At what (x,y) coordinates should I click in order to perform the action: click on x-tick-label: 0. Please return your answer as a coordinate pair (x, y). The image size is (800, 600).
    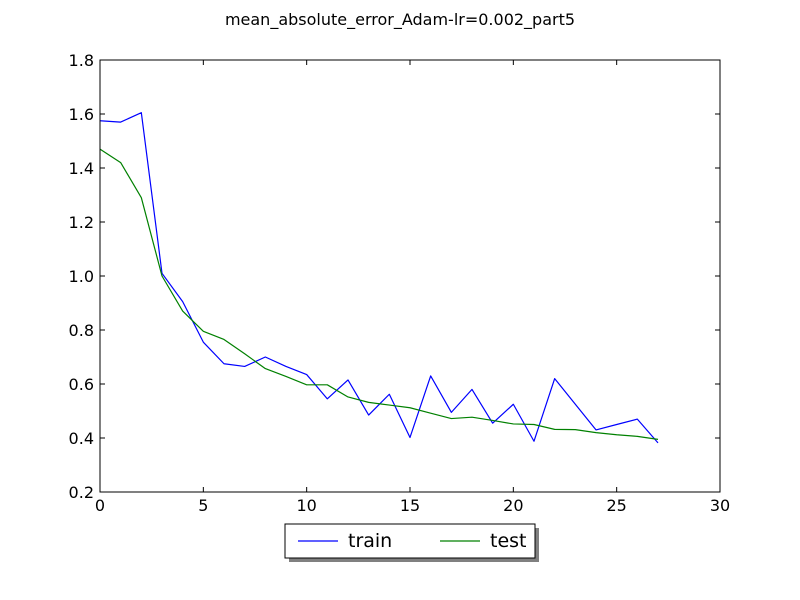
    Looking at the image, I should click on (100, 505).